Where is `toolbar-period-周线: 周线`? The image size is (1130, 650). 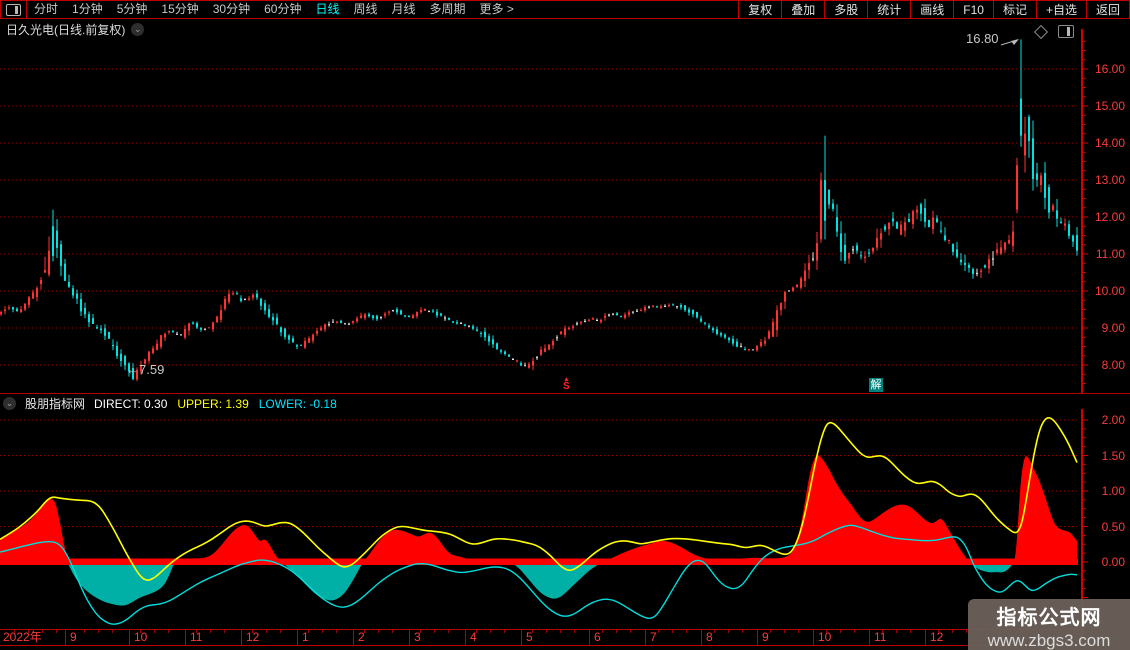 toolbar-period-周线: 周线 is located at coordinates (365, 9).